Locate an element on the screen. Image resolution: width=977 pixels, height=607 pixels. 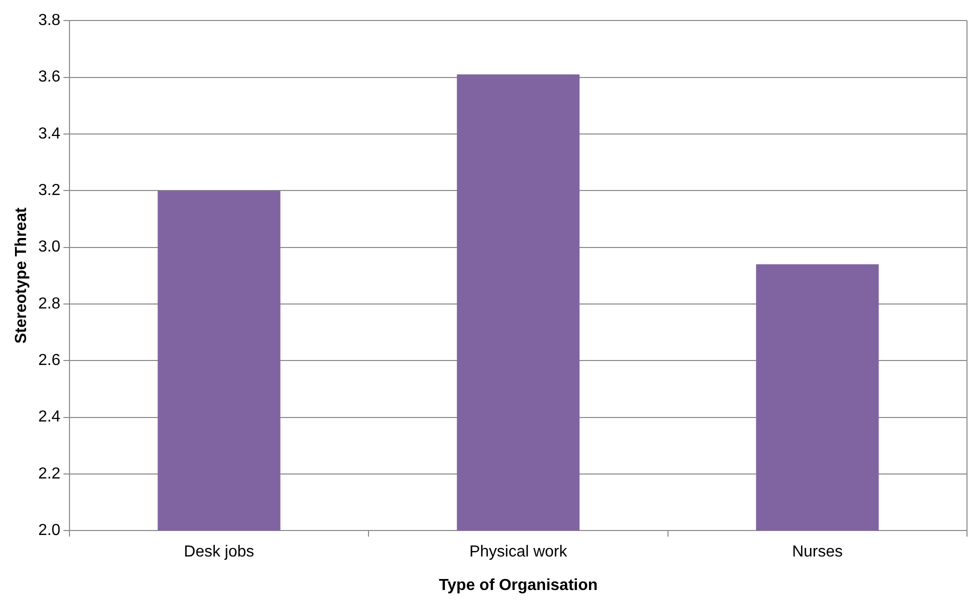
y-axis-title: Stereotype Threat is located at coordinates (21, 275).